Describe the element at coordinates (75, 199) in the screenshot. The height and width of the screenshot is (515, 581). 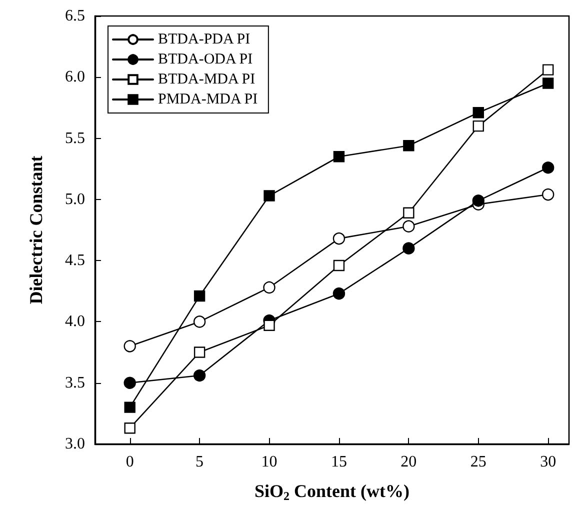
I see `y-tick-label: 5.0` at that location.